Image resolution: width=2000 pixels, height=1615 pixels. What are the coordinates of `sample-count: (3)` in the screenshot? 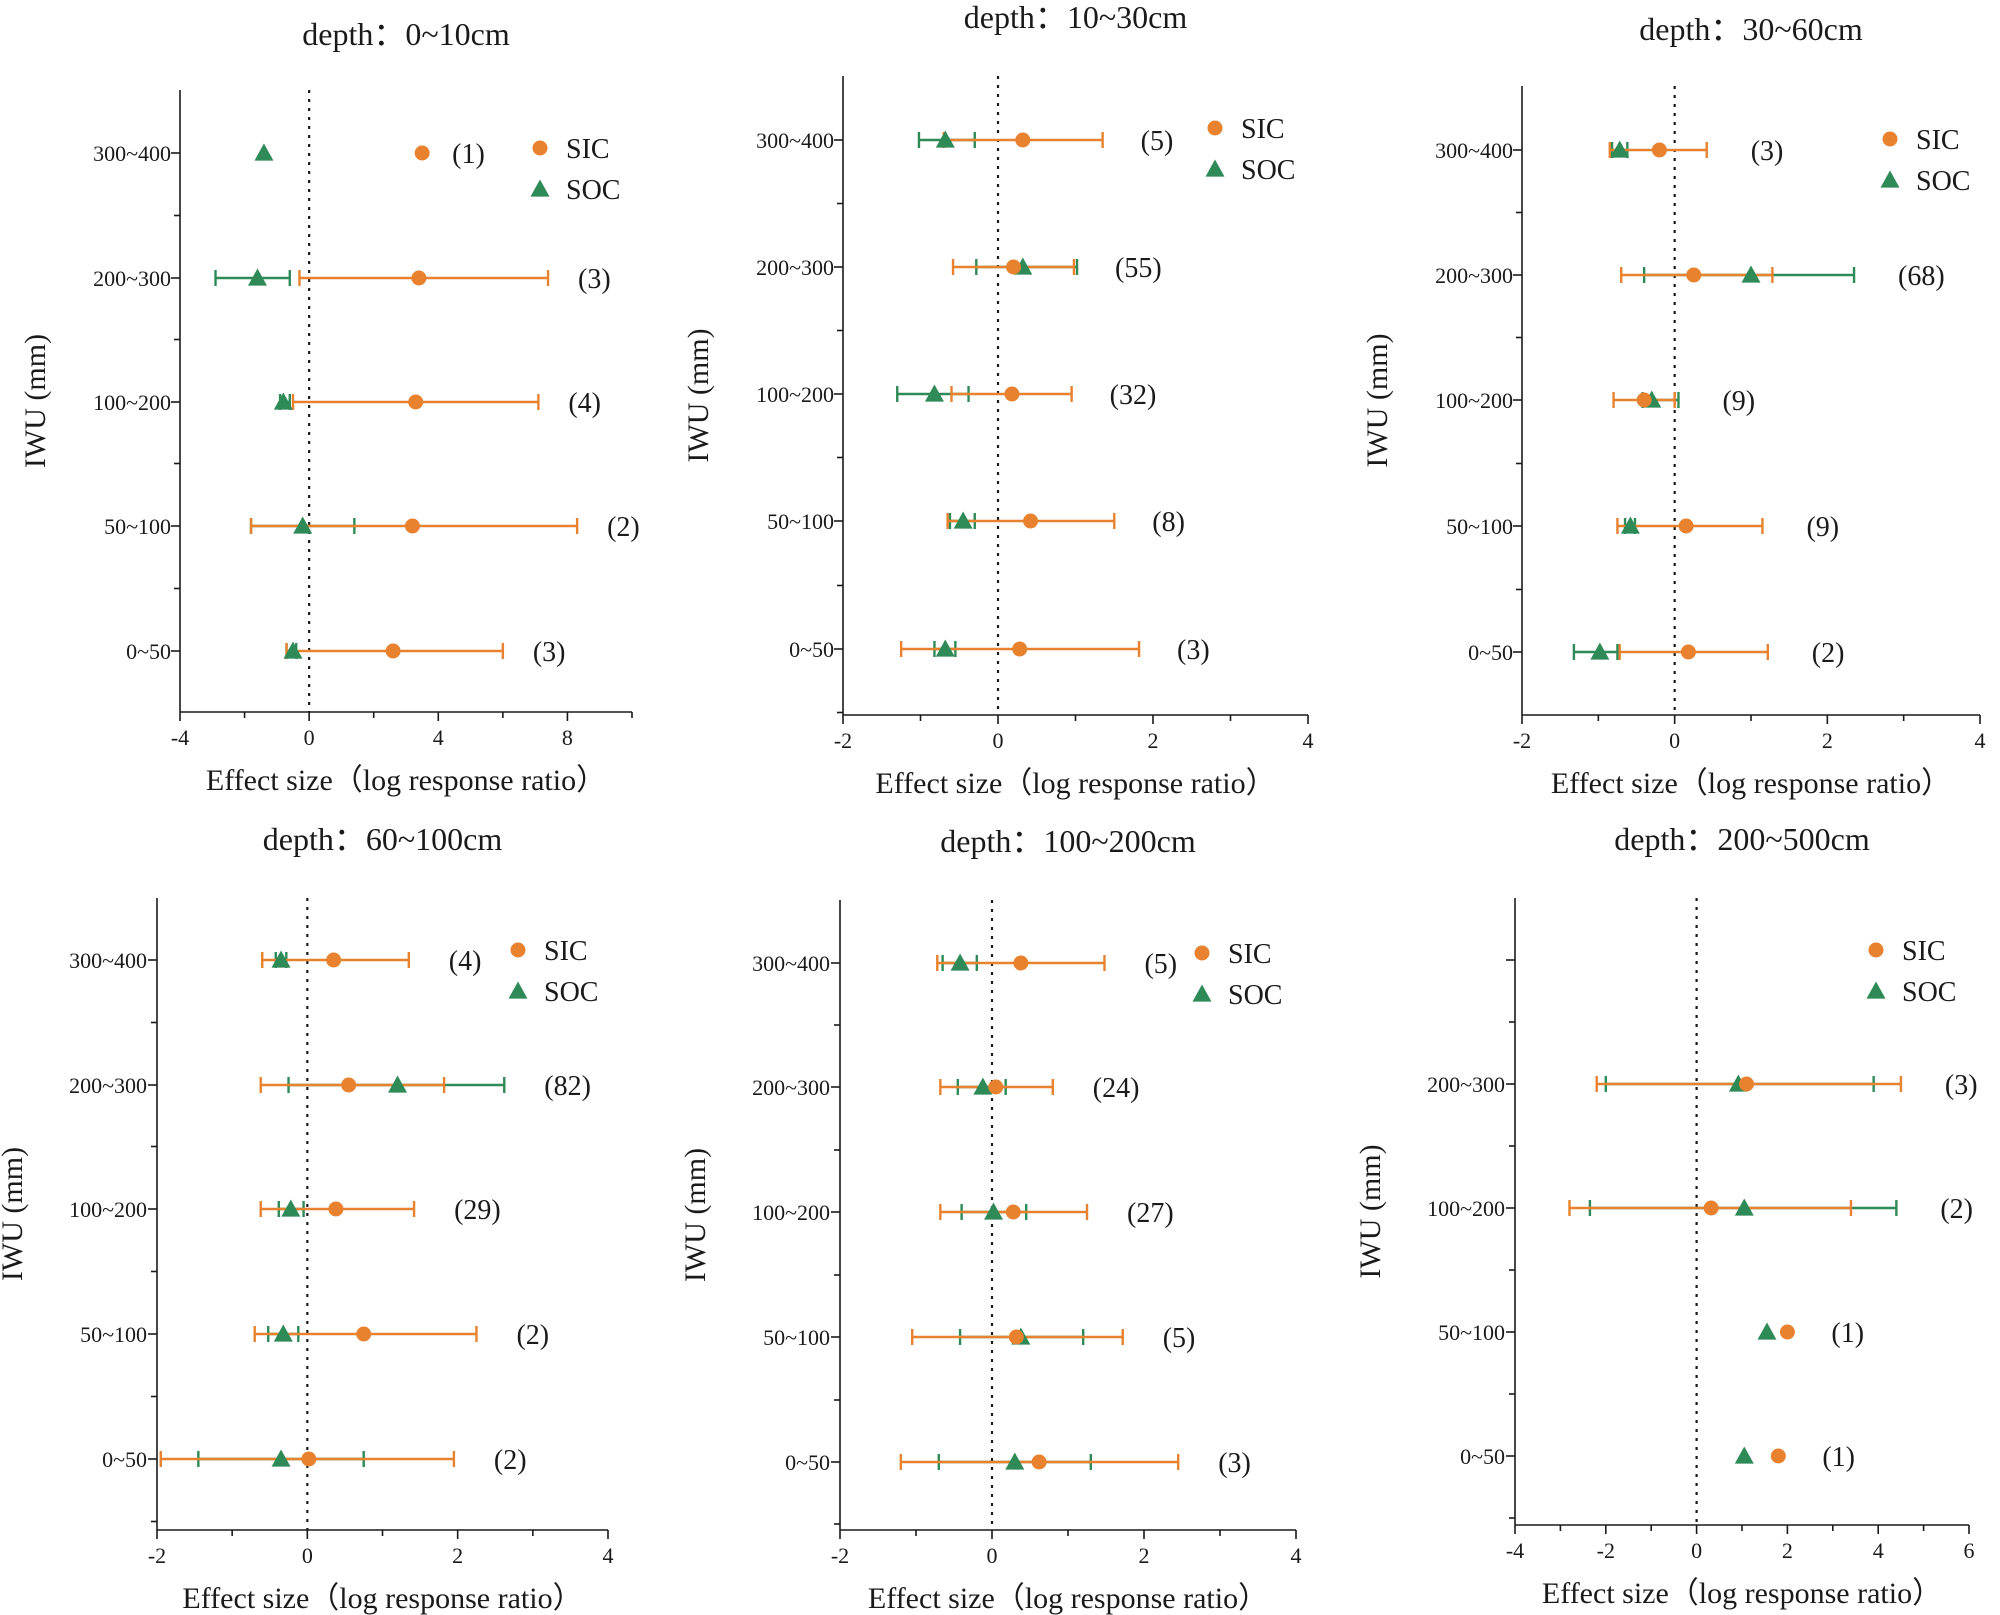 It's located at (1767, 151).